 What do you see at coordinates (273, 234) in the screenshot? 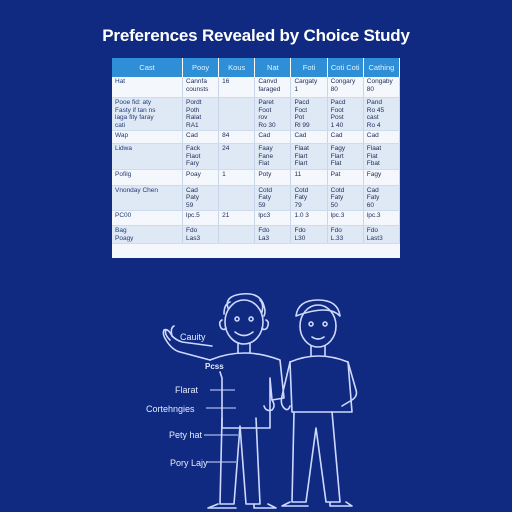
I see `table-cell: Fdo La3` at bounding box center [273, 234].